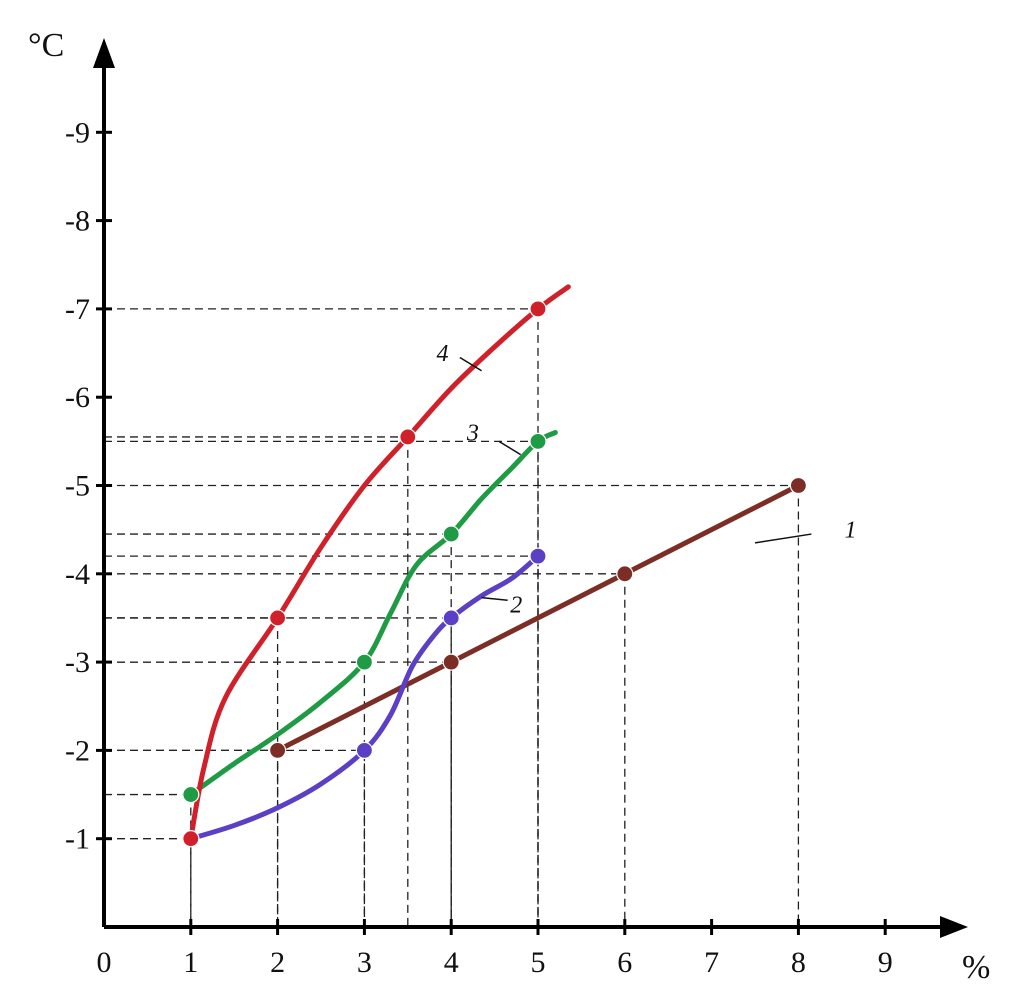 The image size is (1020, 1000). What do you see at coordinates (77, 221) in the screenshot?
I see `y-tick-label: -8` at bounding box center [77, 221].